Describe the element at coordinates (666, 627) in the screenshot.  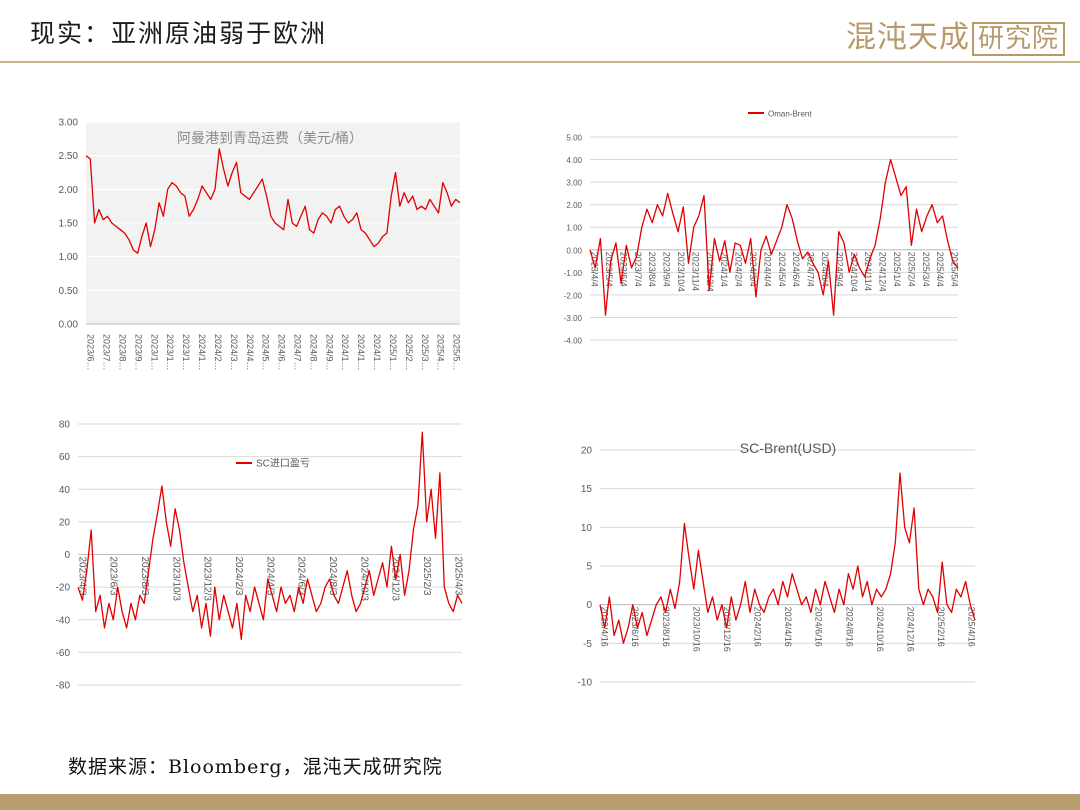
I see `x-tick-label: 2023/8/16` at that location.